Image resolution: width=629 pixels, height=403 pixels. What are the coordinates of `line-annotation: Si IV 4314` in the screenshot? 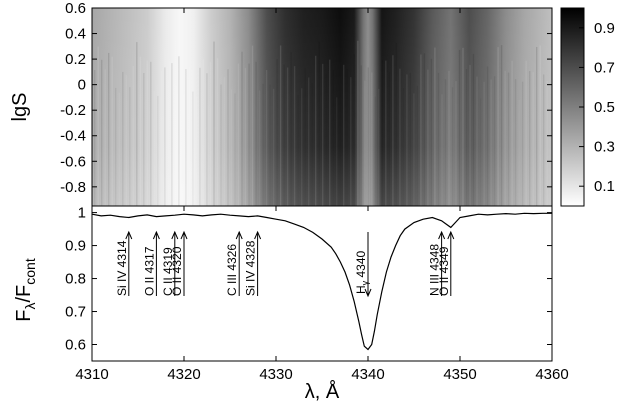 It's located at (124, 263).